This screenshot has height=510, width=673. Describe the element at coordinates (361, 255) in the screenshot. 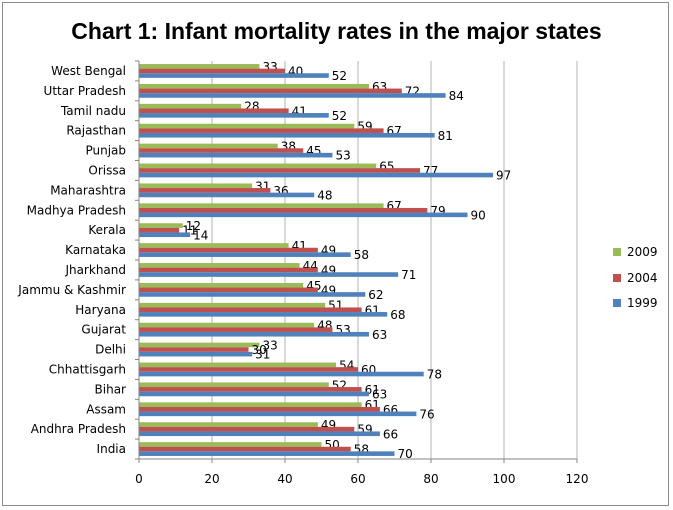

I see `data-label: 58` at that location.